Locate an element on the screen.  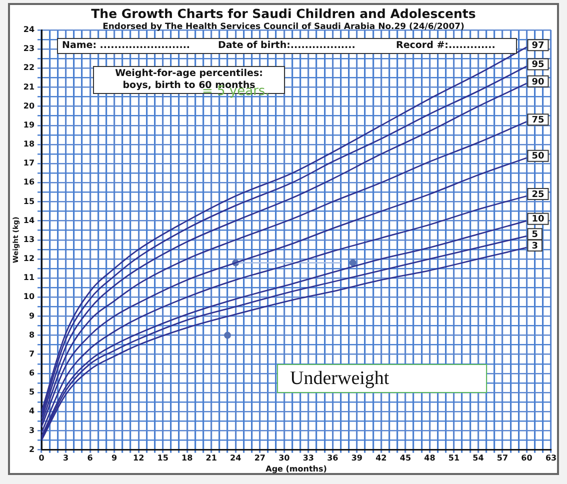
x-tick-label: 27 is located at coordinates (260, 458).